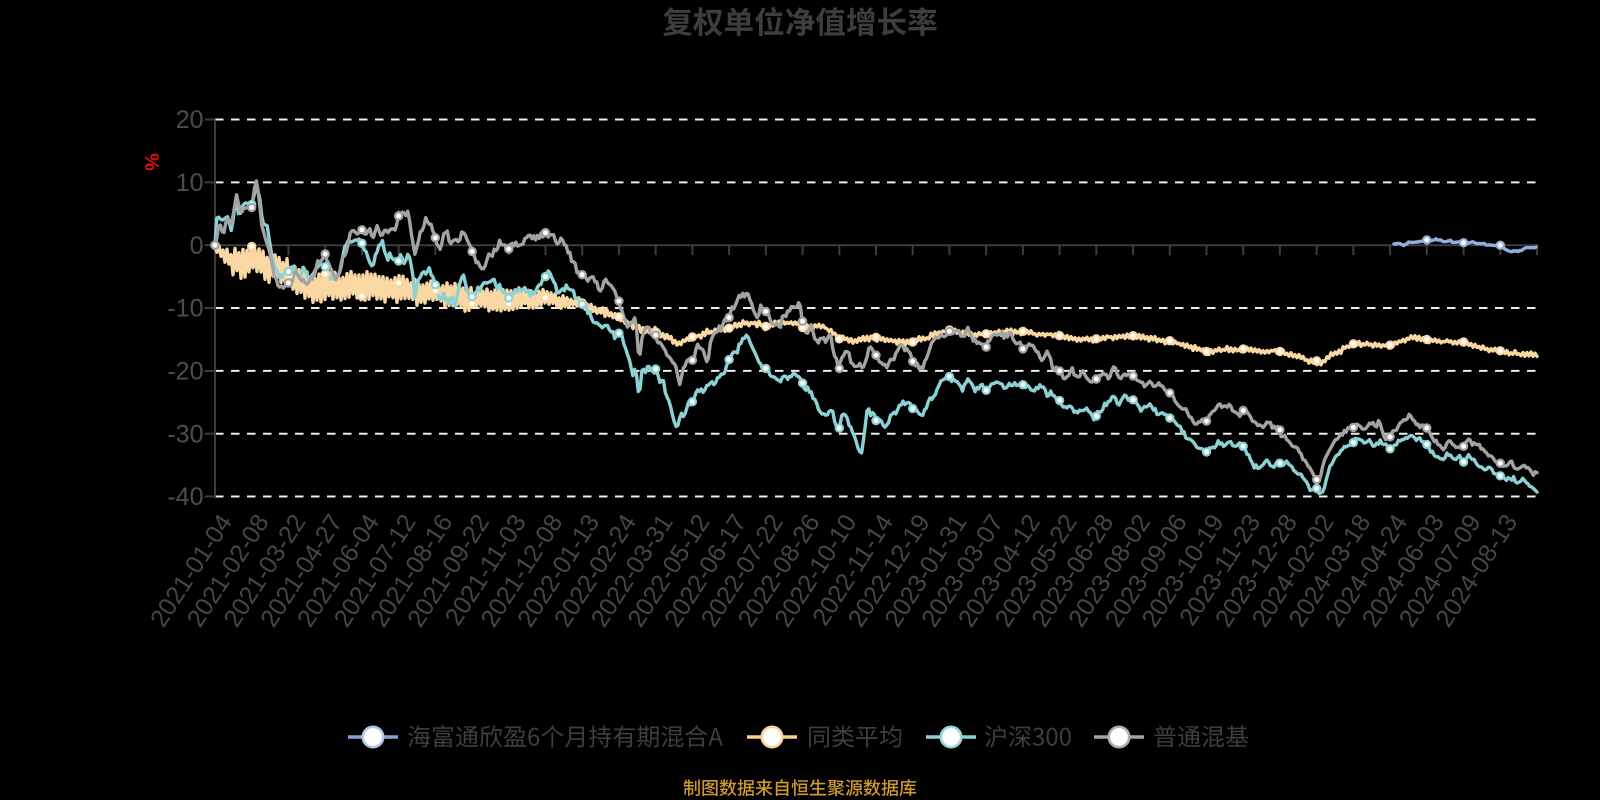  What do you see at coordinates (190, 120) in the screenshot?
I see `svg-text: 20` at bounding box center [190, 120].